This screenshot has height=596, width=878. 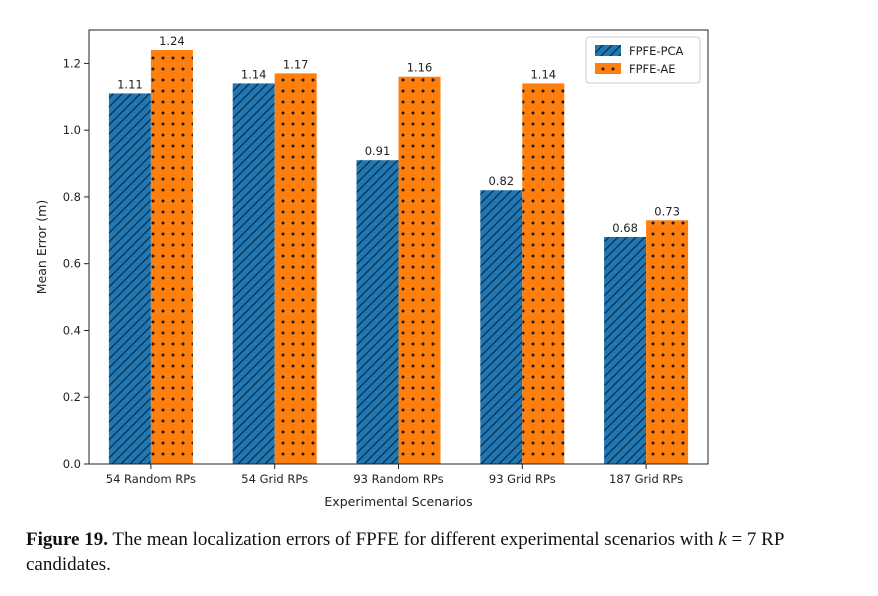 I want to click on y-tick-label: 0.0, so click(x=72, y=464).